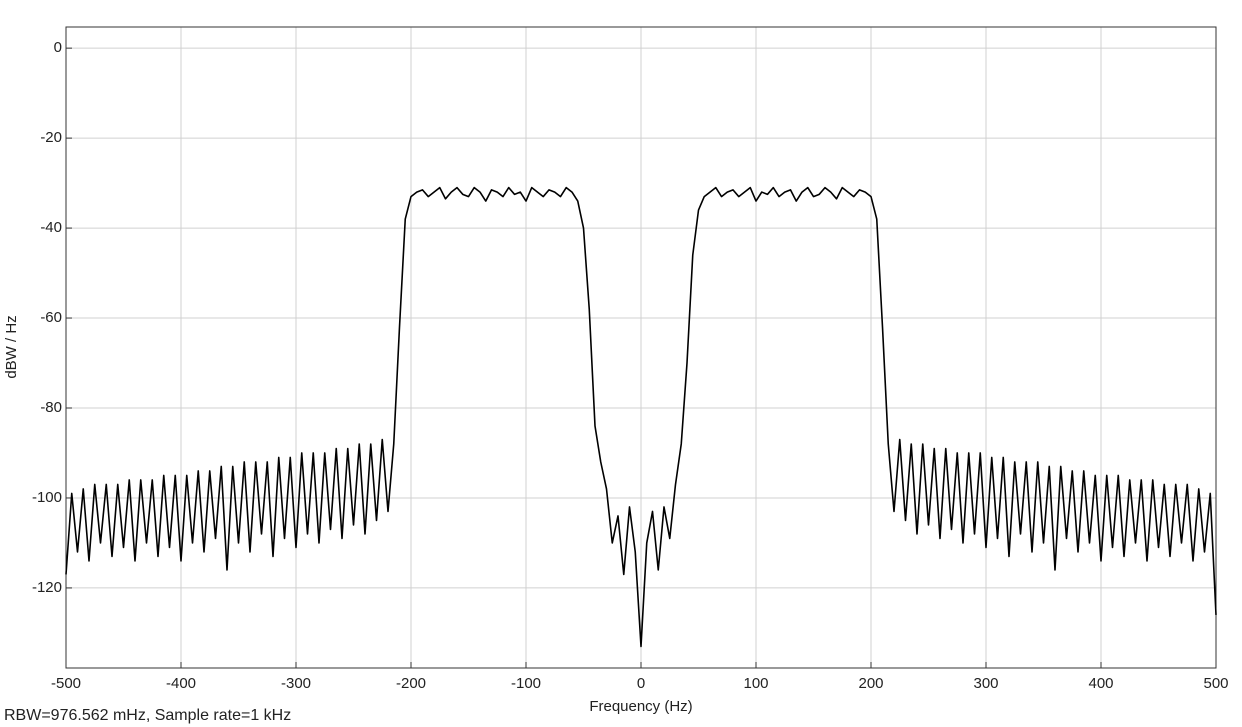 The image size is (1242, 727). What do you see at coordinates (51, 137) in the screenshot?
I see `y-tick-label: -20` at bounding box center [51, 137].